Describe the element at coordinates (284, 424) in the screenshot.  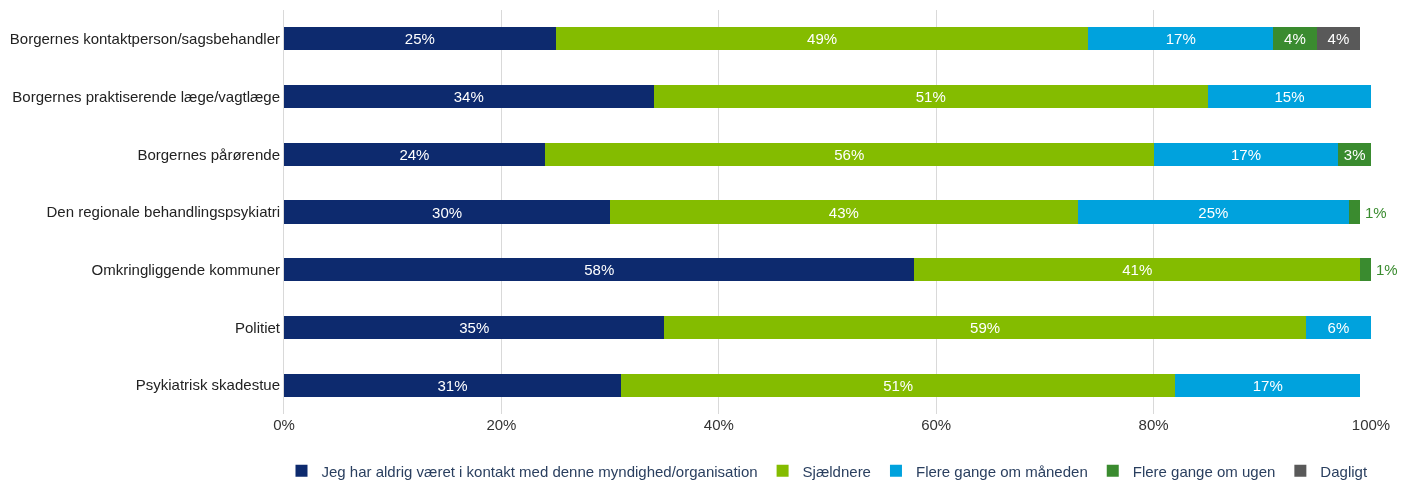
I see `x-tick-label: 0%` at that location.